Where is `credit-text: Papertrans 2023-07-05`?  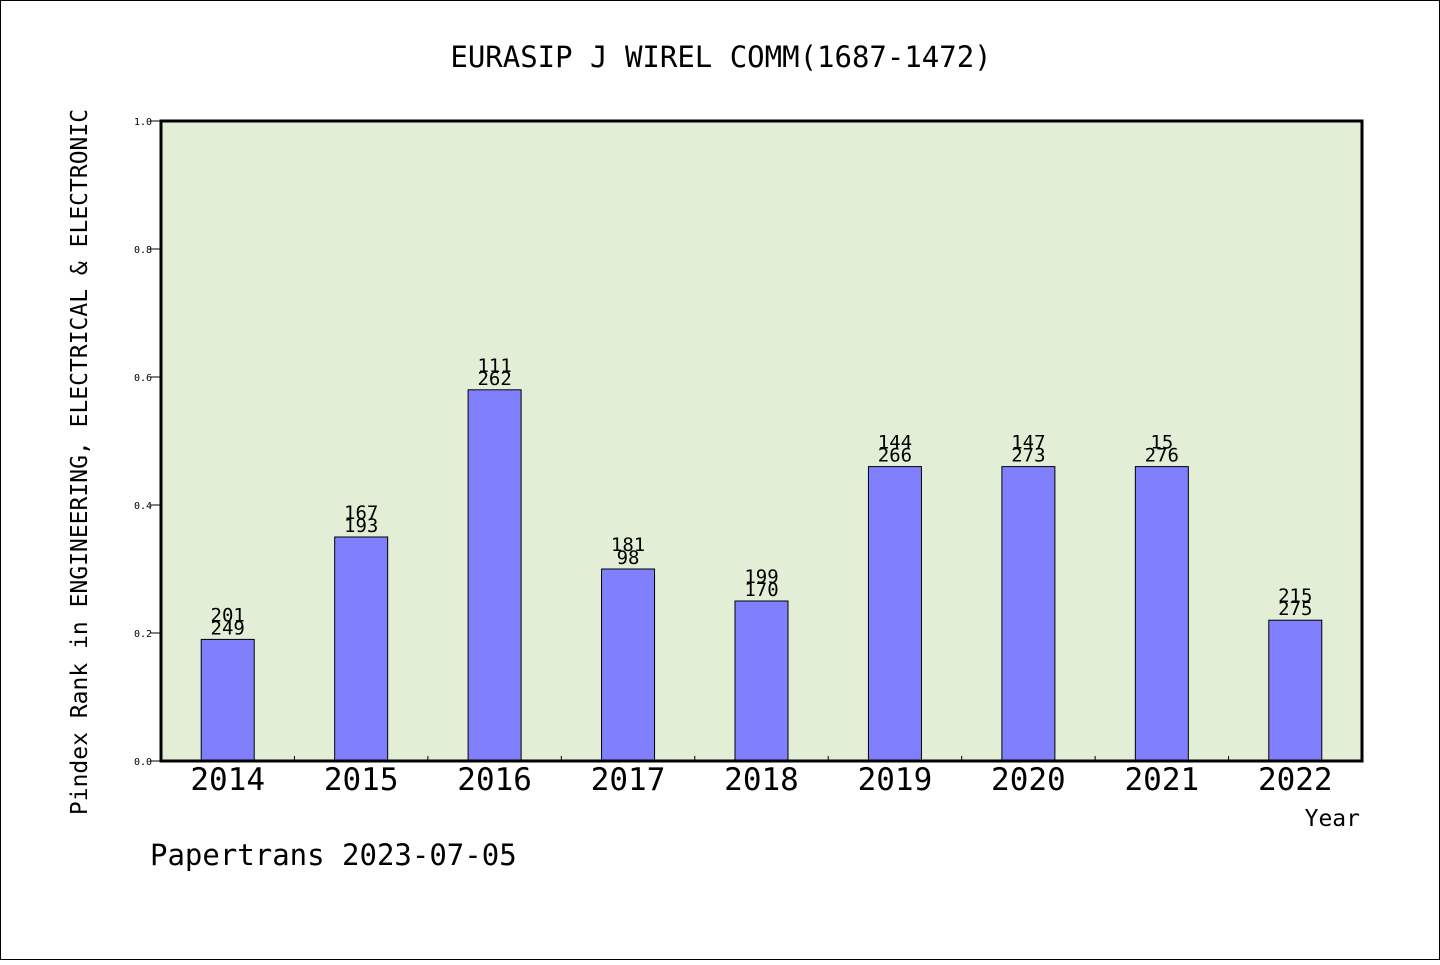
credit-text: Papertrans 2023-07-05 is located at coordinates (333, 855).